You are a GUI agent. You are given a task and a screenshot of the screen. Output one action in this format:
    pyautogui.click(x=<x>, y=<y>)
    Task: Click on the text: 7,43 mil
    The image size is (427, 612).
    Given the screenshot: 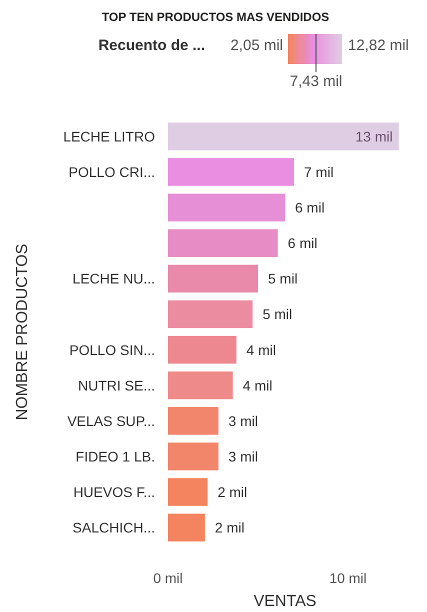 What is the action you would take?
    pyautogui.click(x=316, y=81)
    